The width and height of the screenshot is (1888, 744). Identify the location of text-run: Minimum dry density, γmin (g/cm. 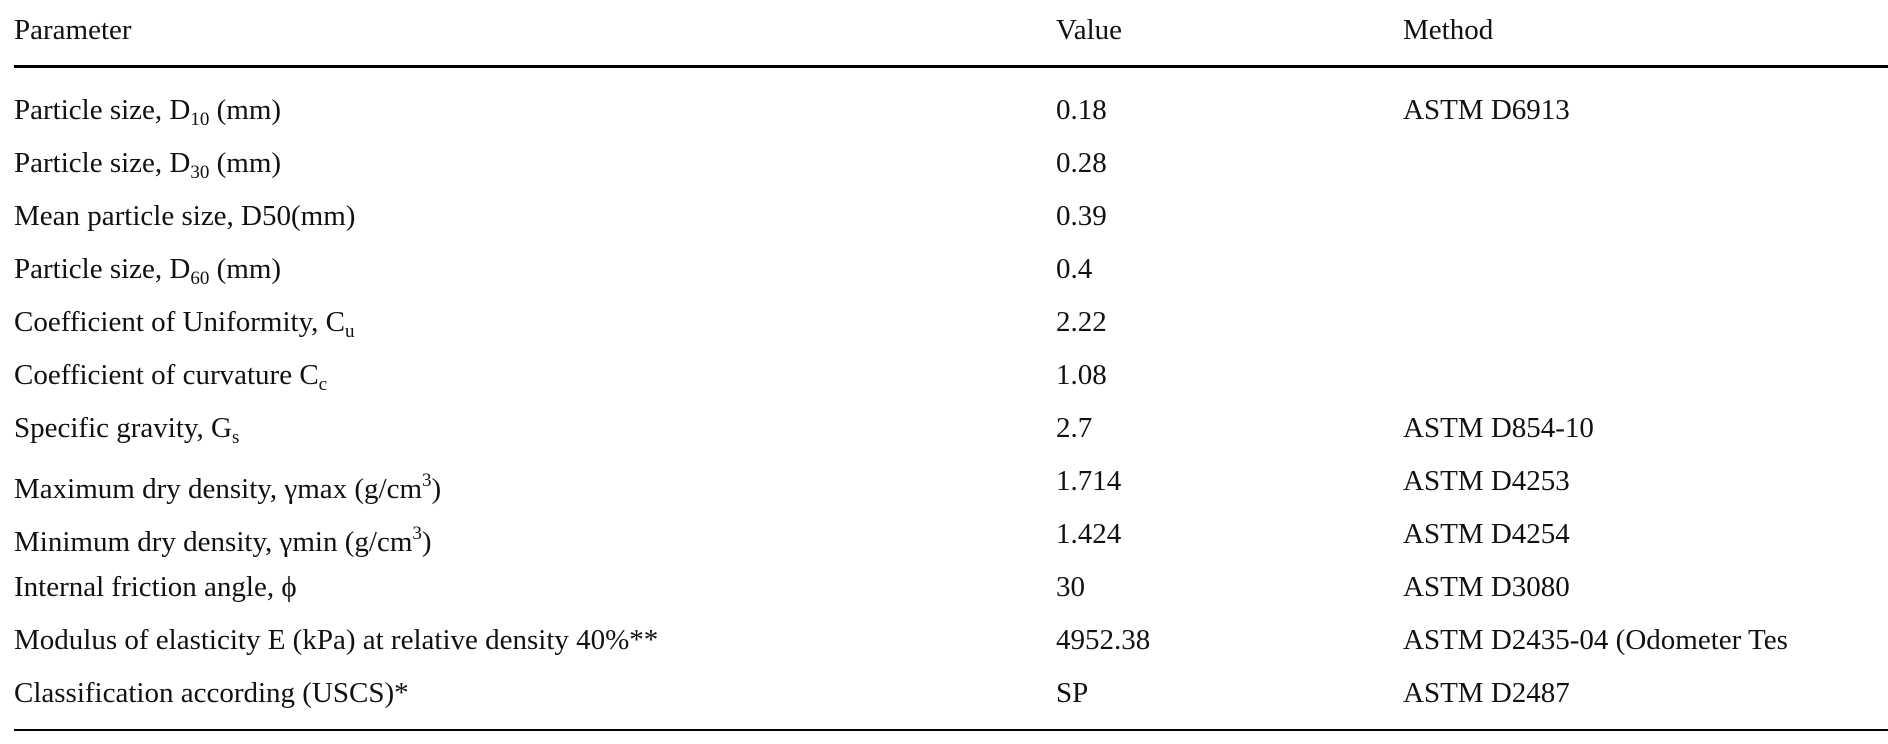
(213, 542).